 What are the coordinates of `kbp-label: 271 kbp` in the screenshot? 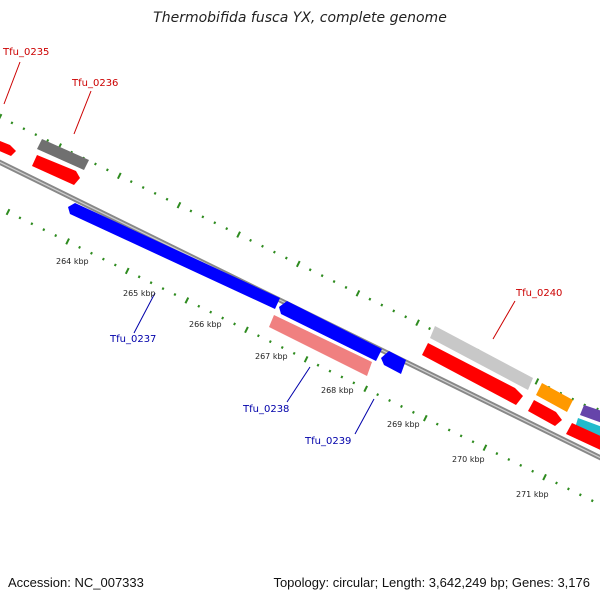 It's located at (532, 494).